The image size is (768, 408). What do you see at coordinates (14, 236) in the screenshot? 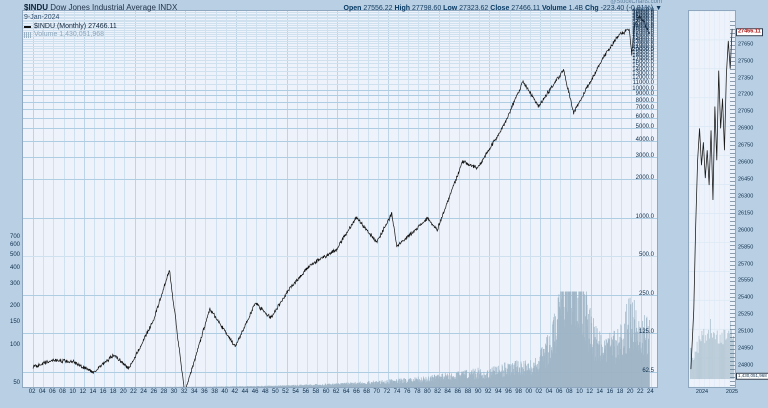
I see `left-axis-tick-label: 700` at bounding box center [14, 236].